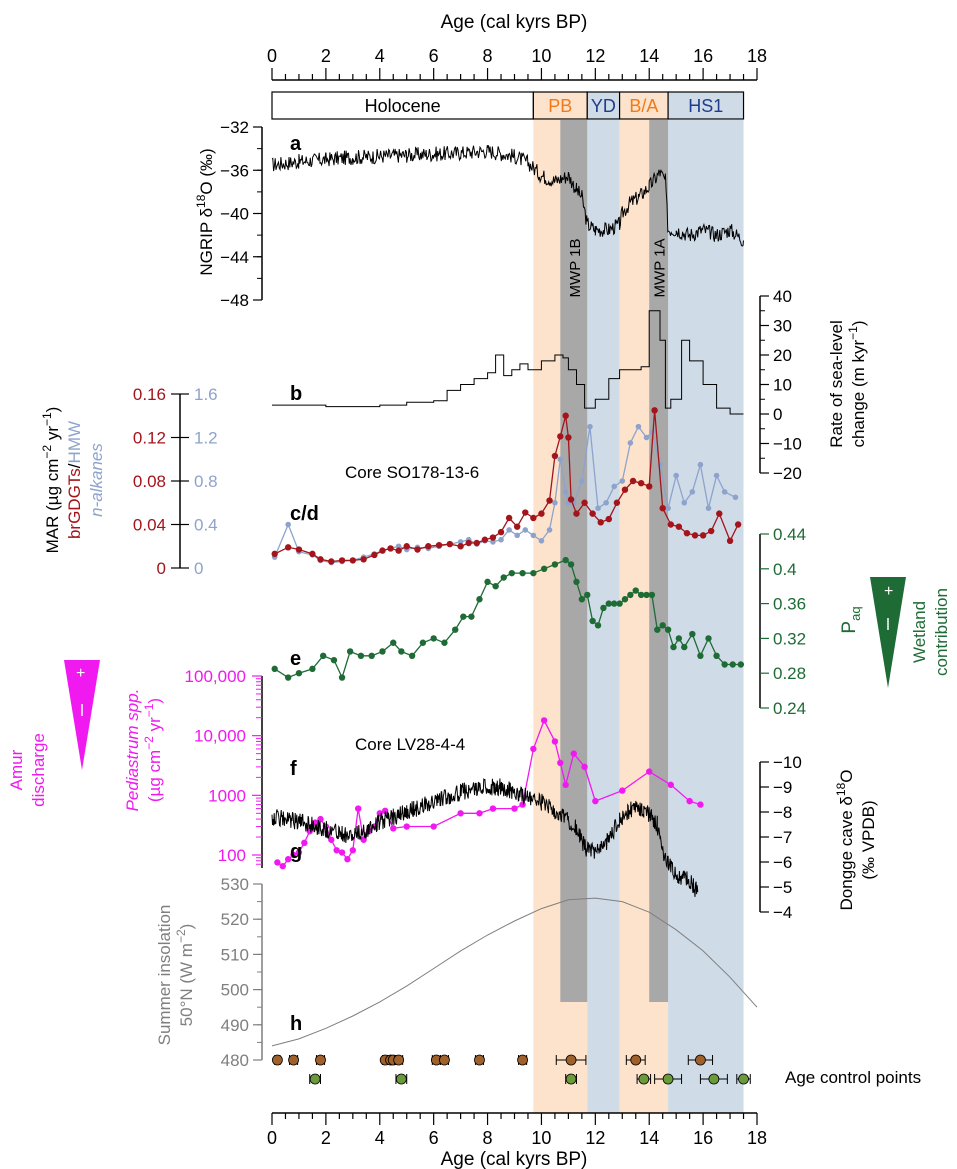 This screenshot has height=1169, width=957. What do you see at coordinates (782, 812) in the screenshot?
I see `g-tick-label: −8` at bounding box center [782, 812].